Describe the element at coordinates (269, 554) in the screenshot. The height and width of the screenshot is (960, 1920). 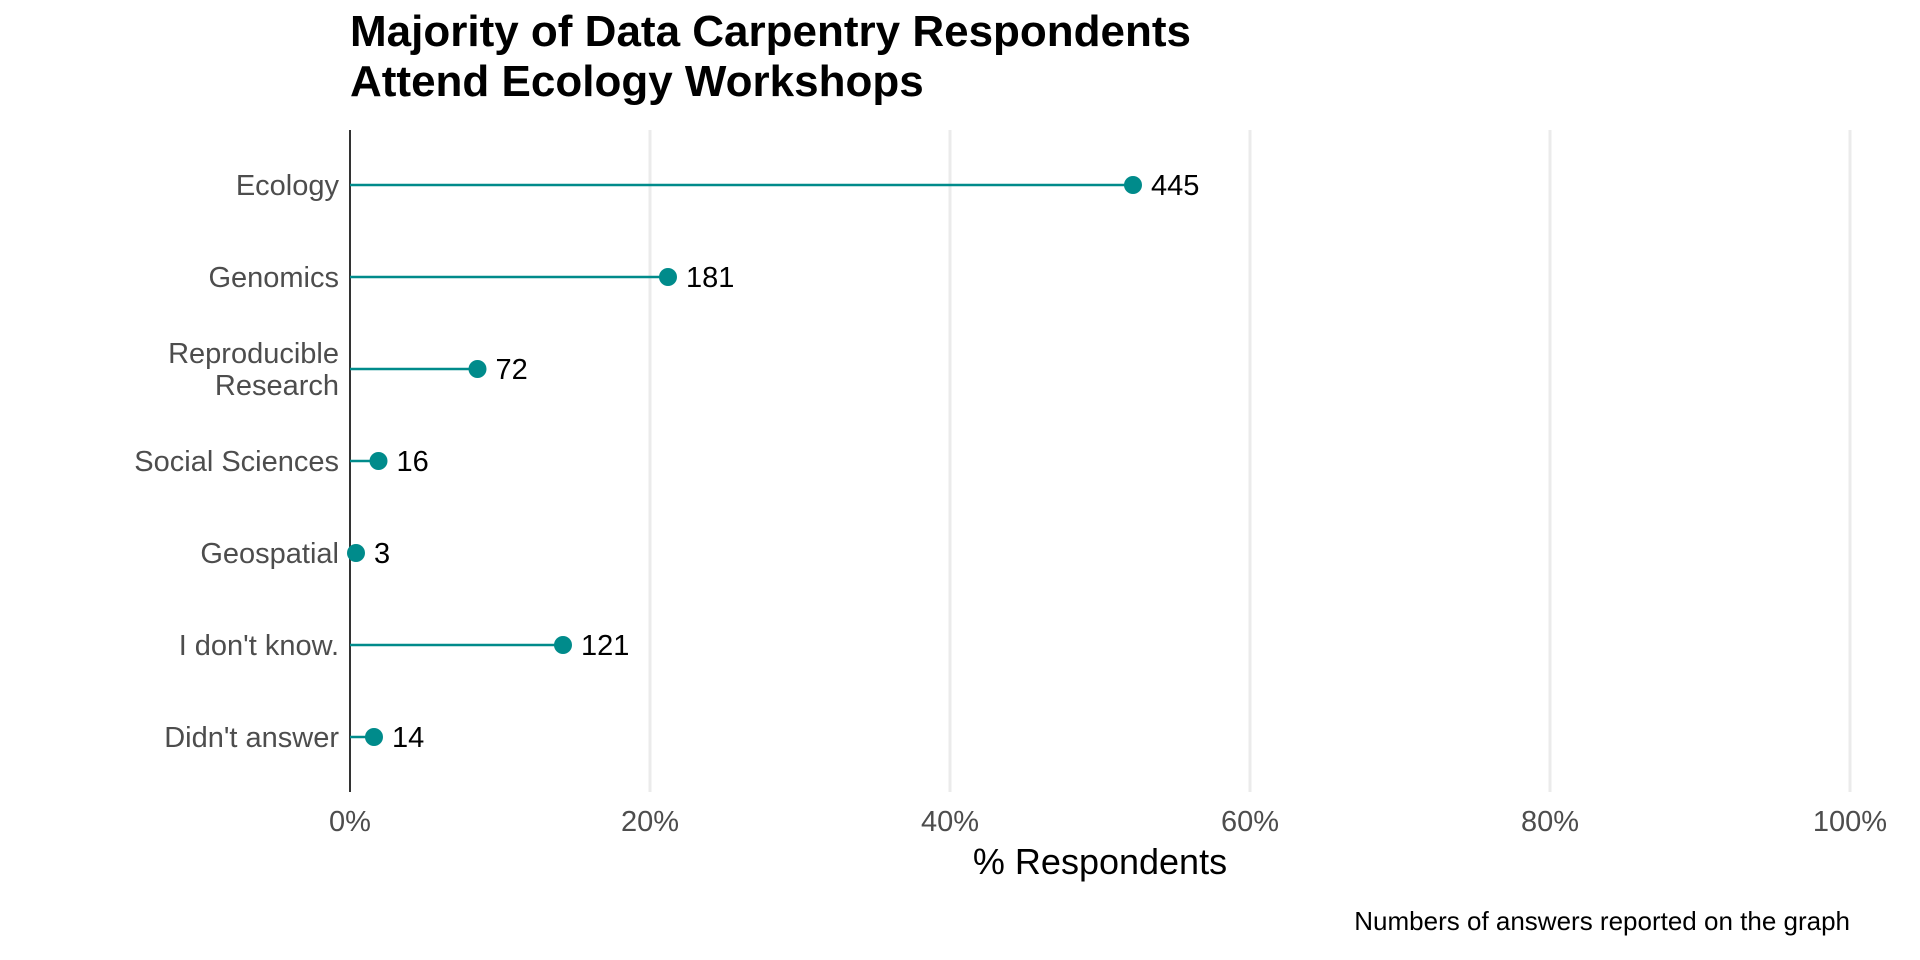
I see `category-label: Geospatial` at that location.